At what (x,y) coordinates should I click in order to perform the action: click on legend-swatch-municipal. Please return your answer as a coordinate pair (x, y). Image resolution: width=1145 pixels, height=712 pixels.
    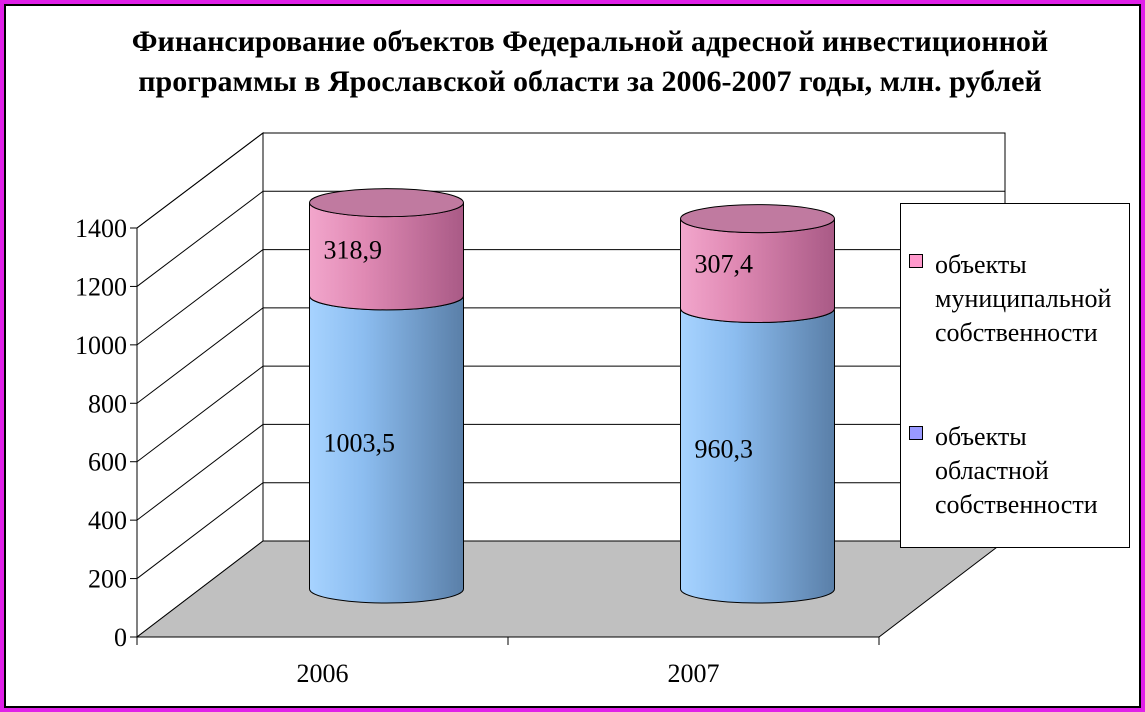
    Looking at the image, I should click on (916, 261).